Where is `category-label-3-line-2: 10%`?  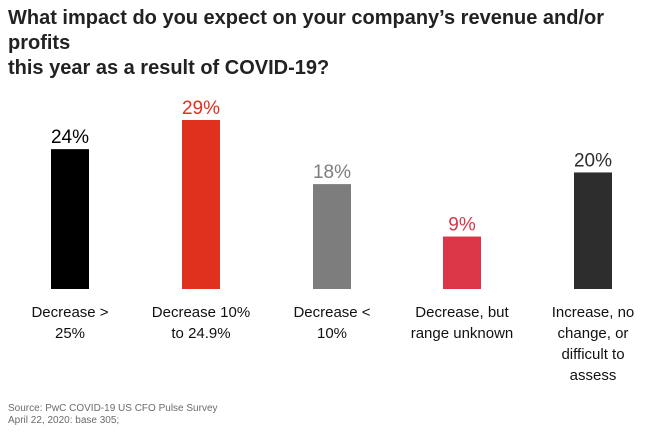 category-label-3-line-2: 10% is located at coordinates (332, 333).